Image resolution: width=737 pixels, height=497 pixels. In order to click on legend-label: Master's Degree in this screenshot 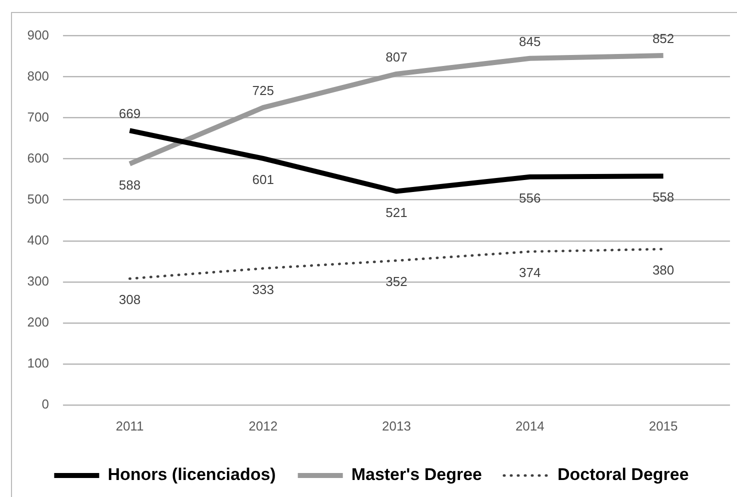, I will do `click(416, 474)`.